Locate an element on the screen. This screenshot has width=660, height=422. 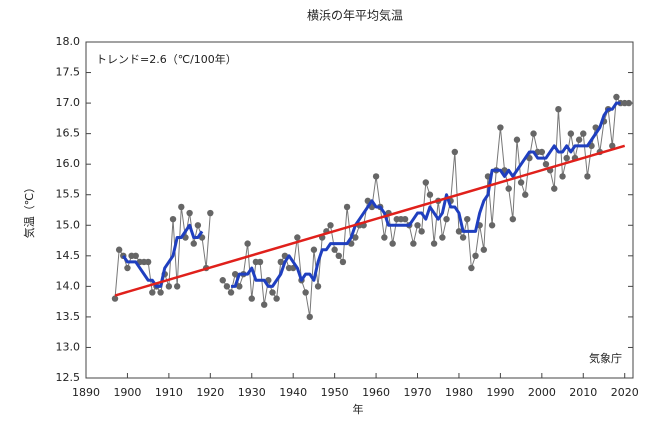
x-tick-label: 1920 is located at coordinates (210, 392).